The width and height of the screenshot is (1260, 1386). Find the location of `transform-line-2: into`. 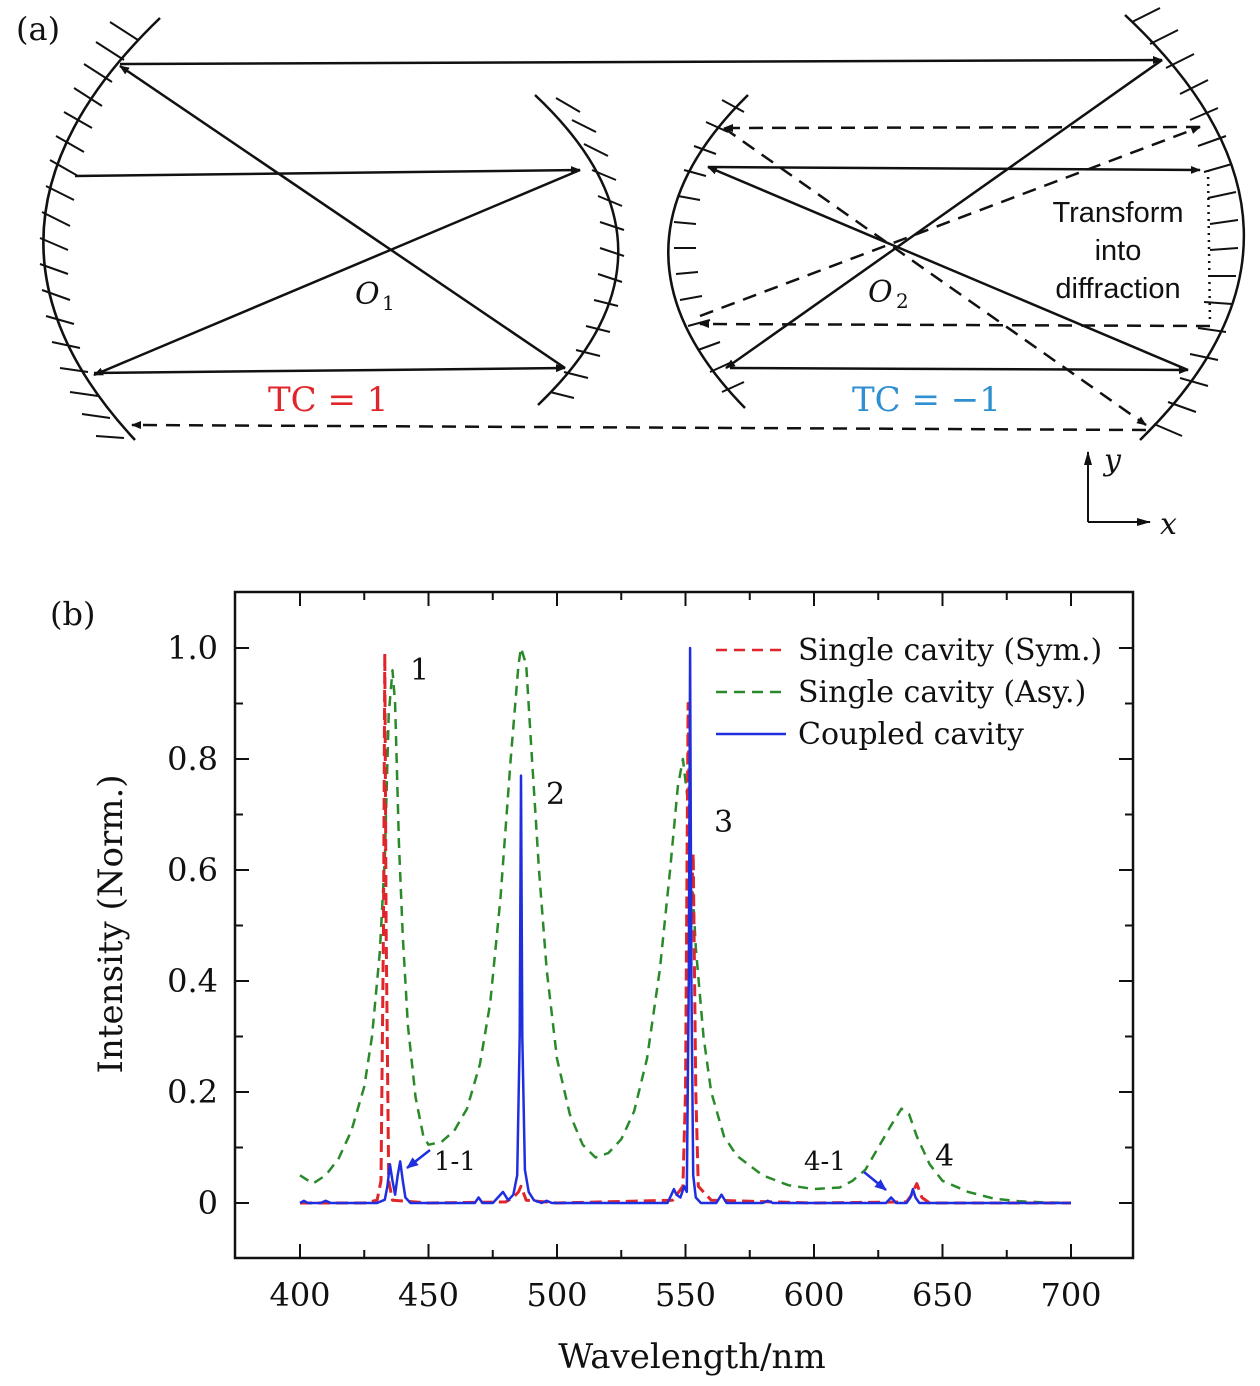

transform-line-2: into is located at coordinates (1118, 251).